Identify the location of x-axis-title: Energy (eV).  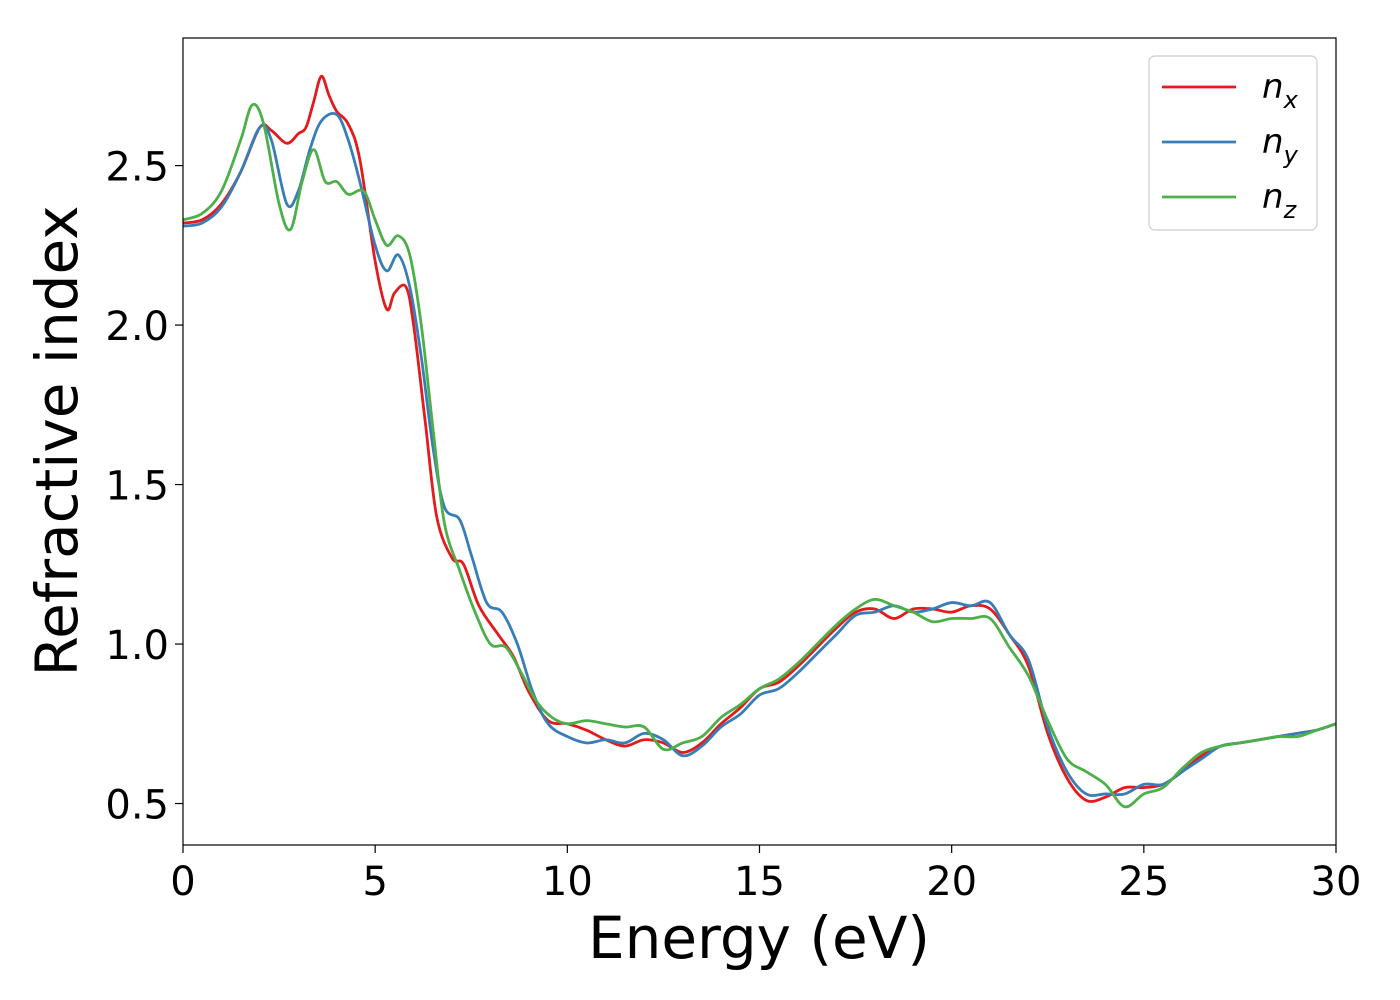
(759, 938).